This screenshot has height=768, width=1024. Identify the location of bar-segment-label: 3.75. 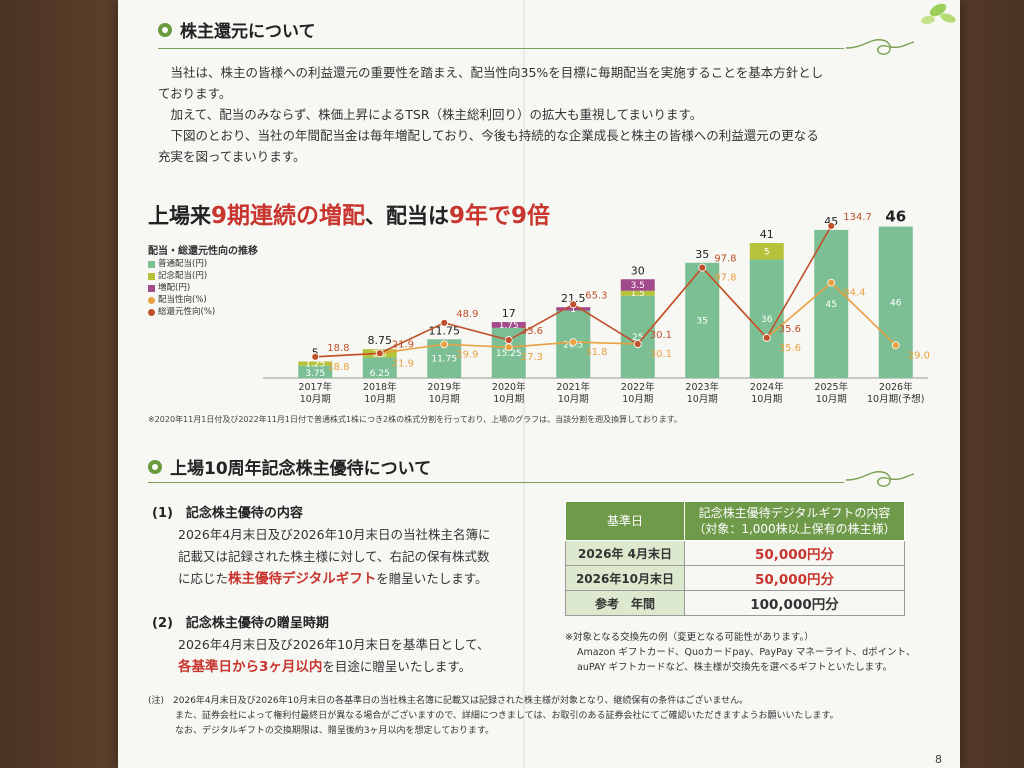
(315, 374).